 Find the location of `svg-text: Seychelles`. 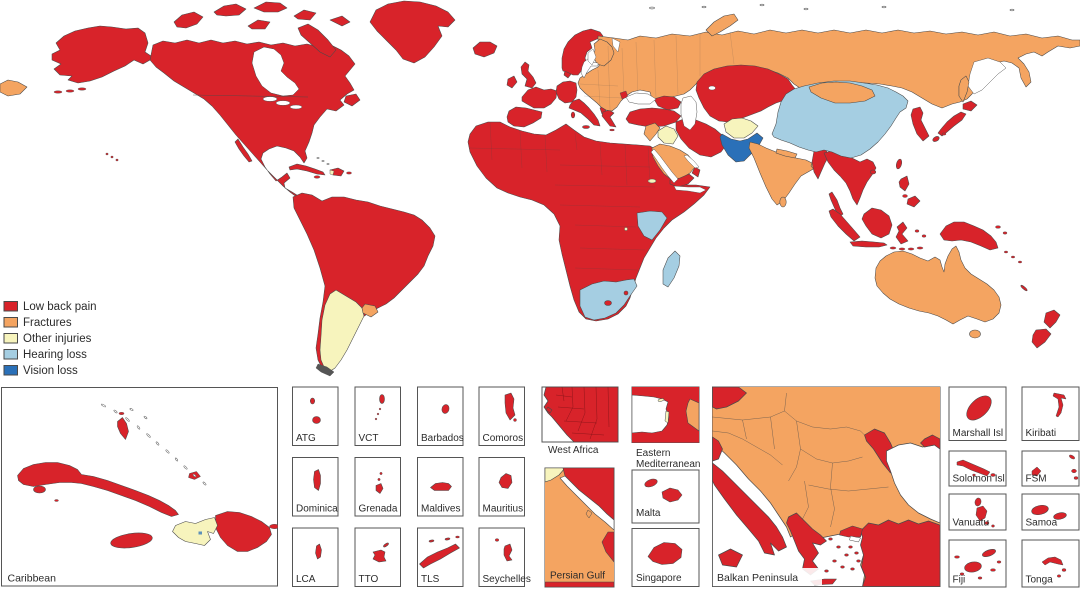

svg-text: Seychelles is located at coordinates (507, 579).